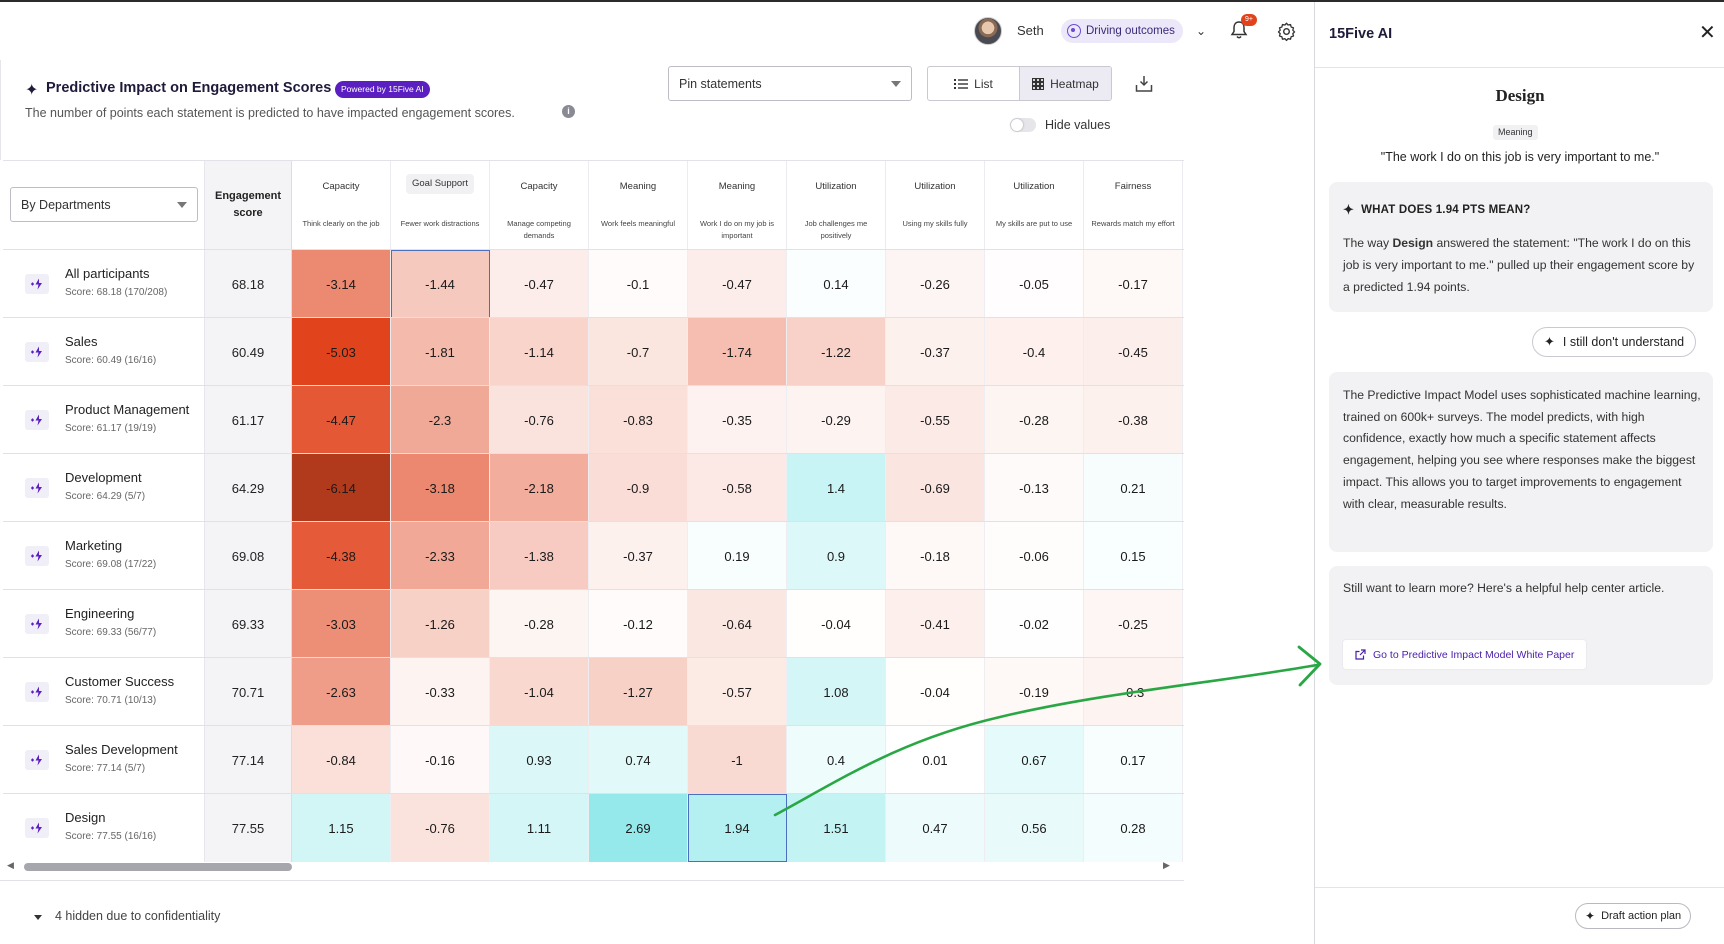 This screenshot has width=1724, height=944. Describe the element at coordinates (539, 692) in the screenshot. I see `heatmap-cell: -1.04` at that location.